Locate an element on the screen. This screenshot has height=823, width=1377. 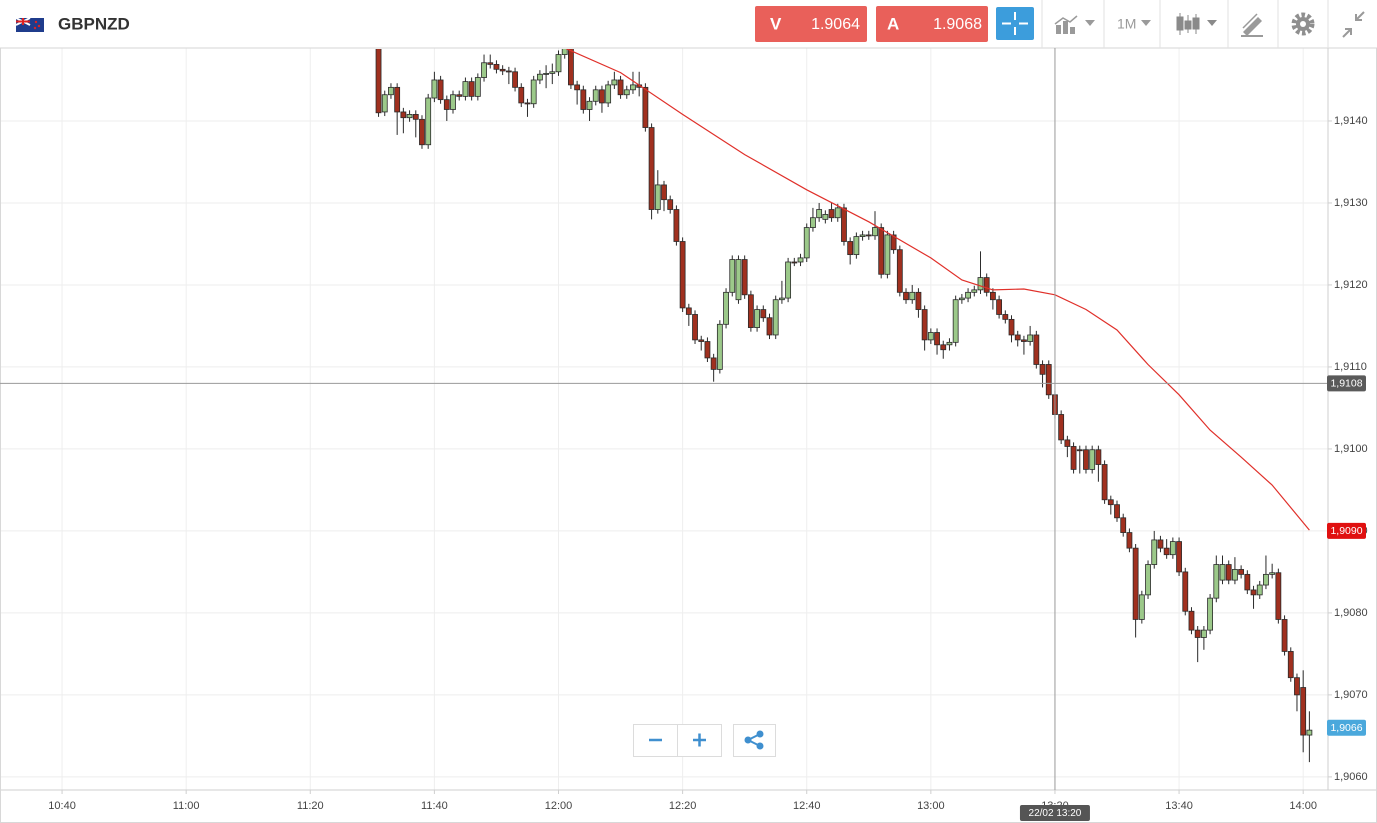
crosshair-button is located at coordinates (1015, 23).